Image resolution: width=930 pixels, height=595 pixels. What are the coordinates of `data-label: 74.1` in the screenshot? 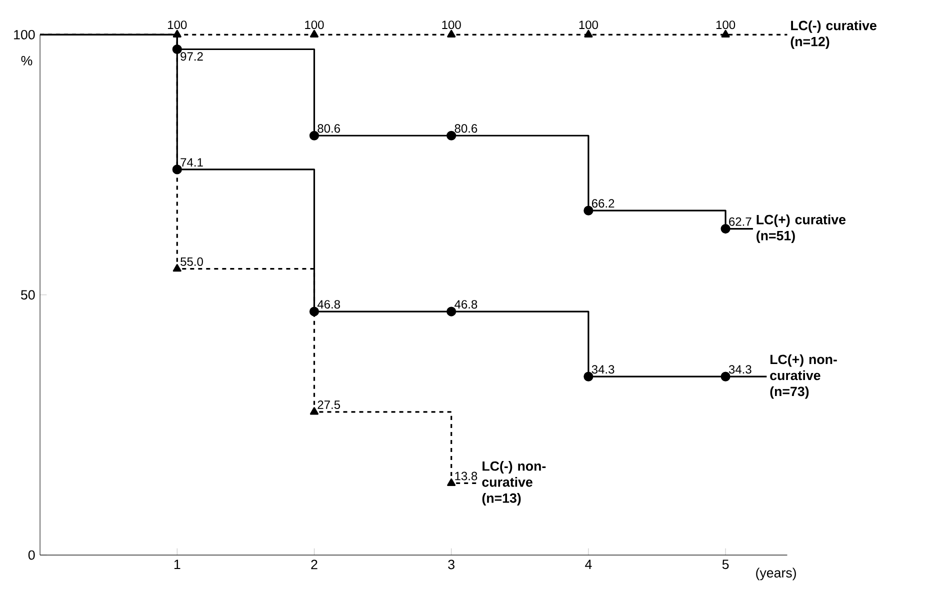 It's located at (191, 162).